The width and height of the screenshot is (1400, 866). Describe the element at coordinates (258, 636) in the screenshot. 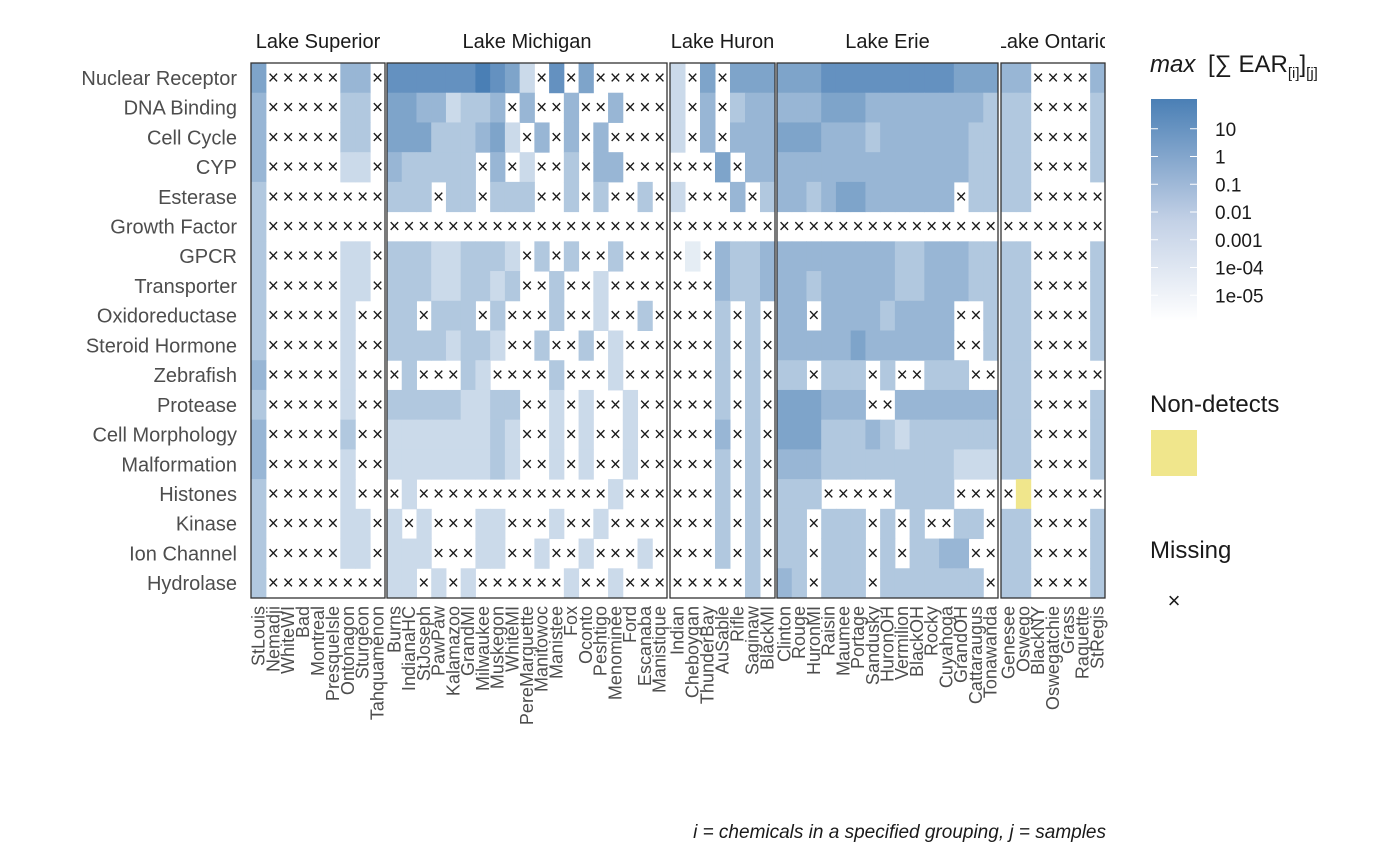

I see `site-label: StLouis` at that location.